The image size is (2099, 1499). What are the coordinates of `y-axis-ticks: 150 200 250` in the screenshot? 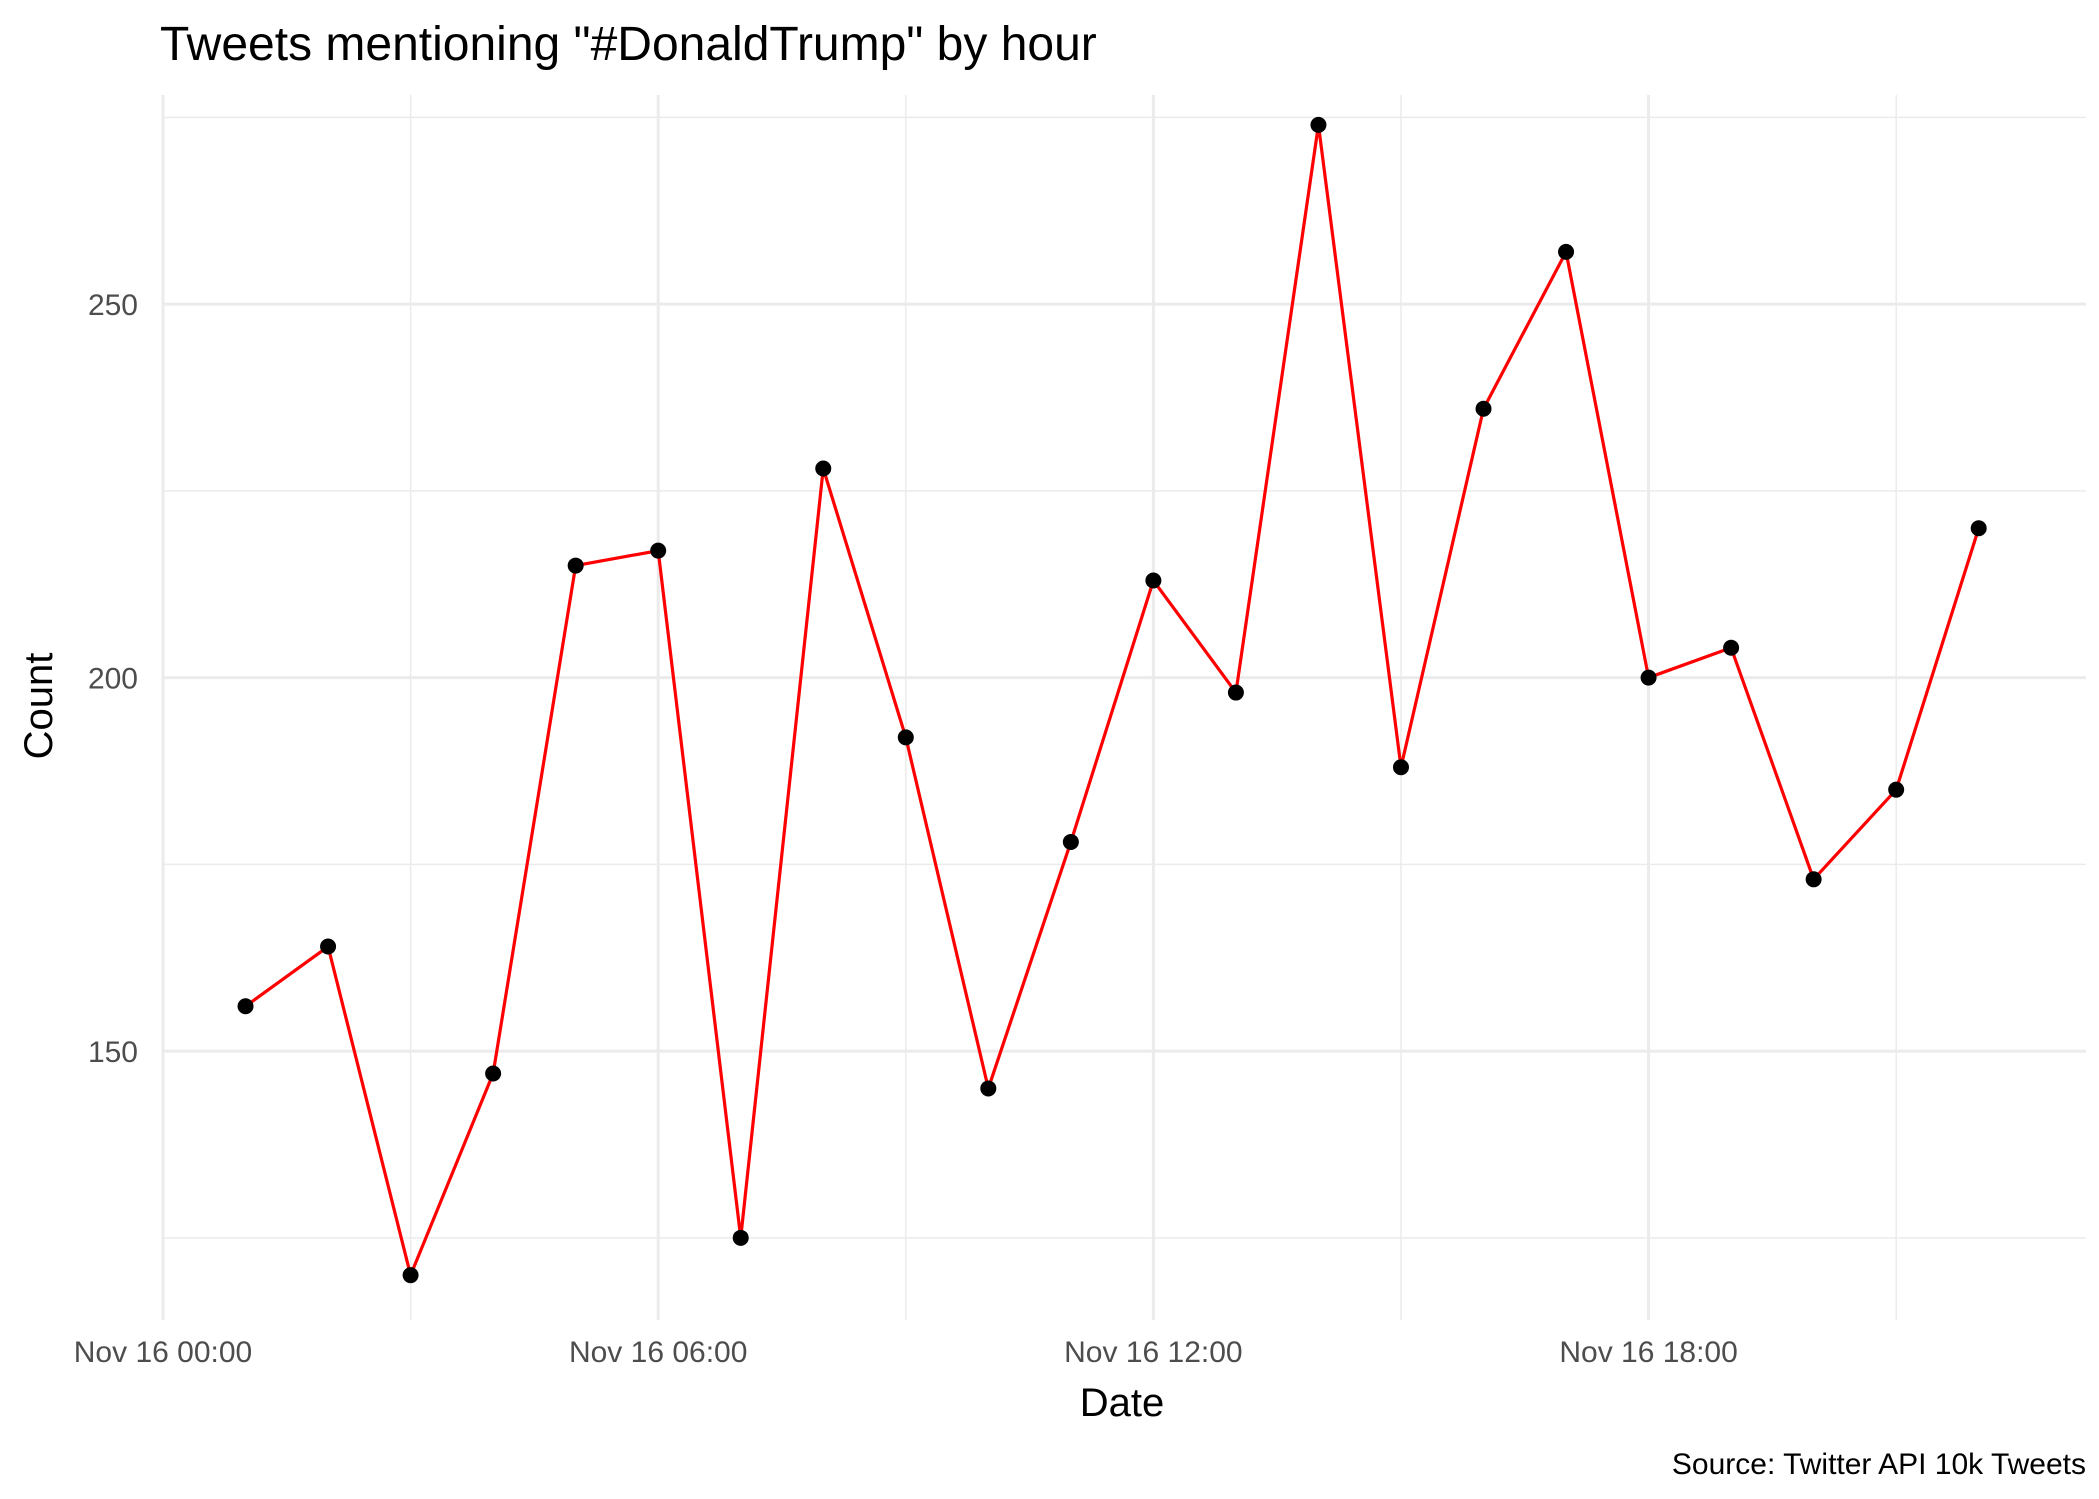 It's located at (113, 679).